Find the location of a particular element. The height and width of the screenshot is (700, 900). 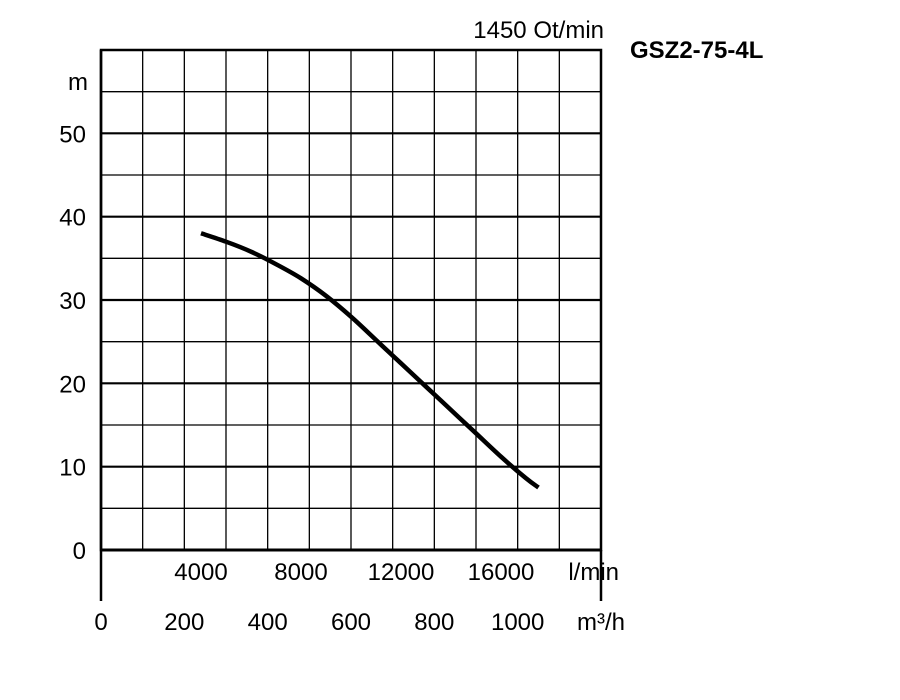

head-curve is located at coordinates (370, 360).